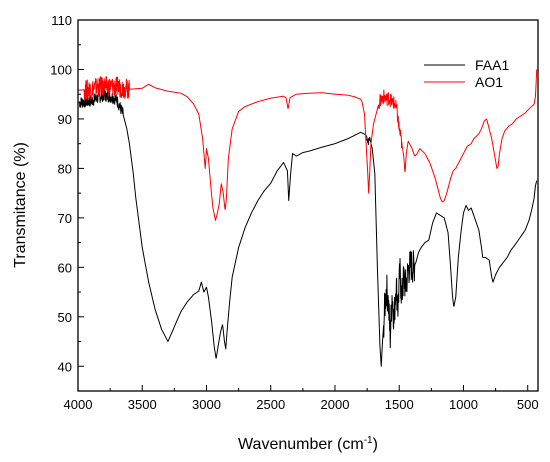  What do you see at coordinates (61, 69) in the screenshot?
I see `y-tick-label-100: 100` at bounding box center [61, 69].